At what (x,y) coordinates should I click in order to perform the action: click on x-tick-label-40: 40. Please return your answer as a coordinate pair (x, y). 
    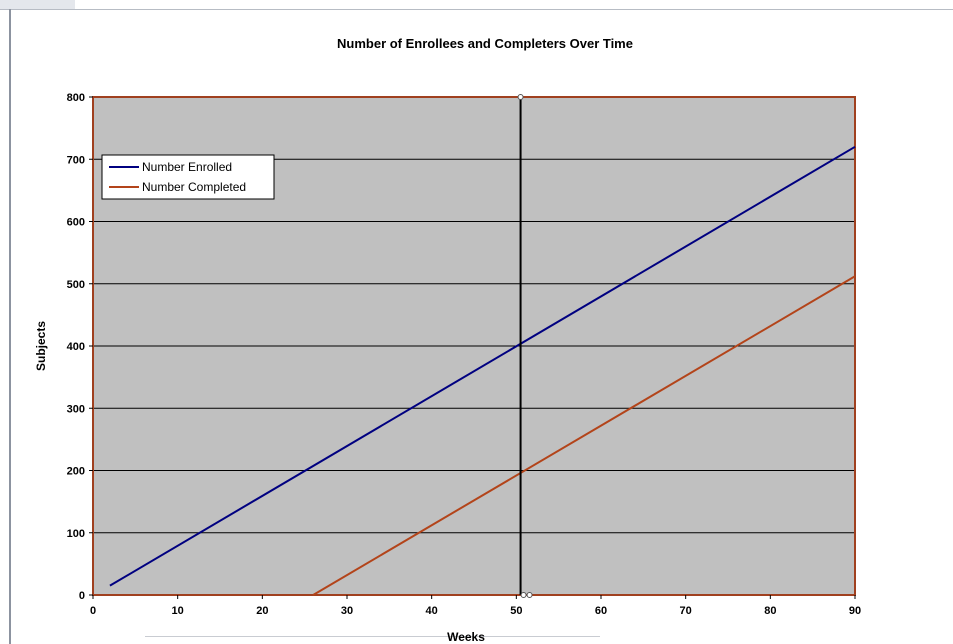
    Looking at the image, I should click on (432, 611).